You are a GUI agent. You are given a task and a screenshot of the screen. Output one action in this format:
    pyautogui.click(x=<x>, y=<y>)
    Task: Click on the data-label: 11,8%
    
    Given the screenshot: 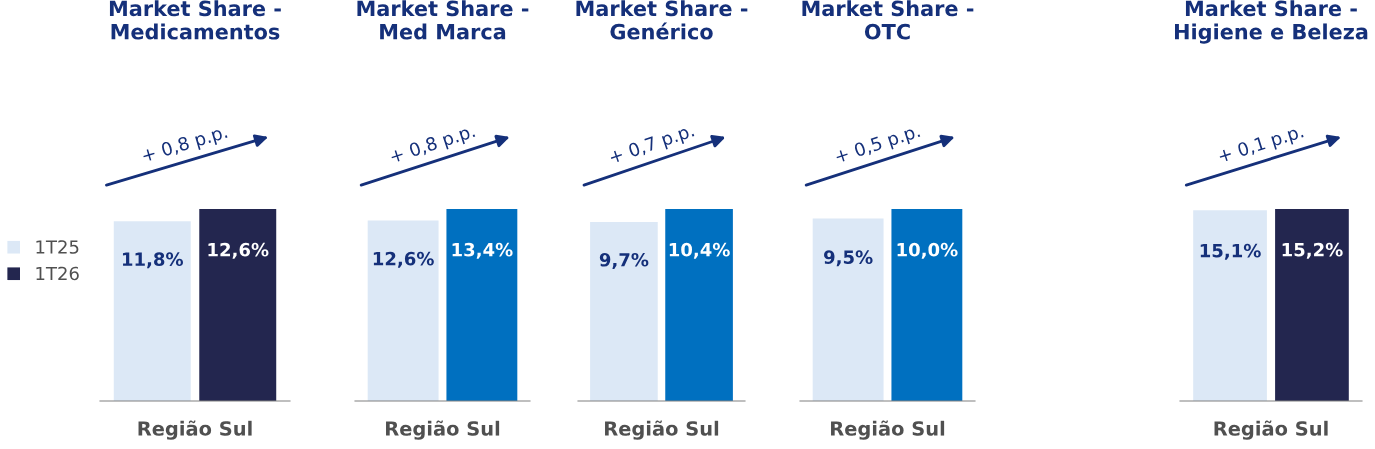 What is the action you would take?
    pyautogui.click(x=152, y=260)
    